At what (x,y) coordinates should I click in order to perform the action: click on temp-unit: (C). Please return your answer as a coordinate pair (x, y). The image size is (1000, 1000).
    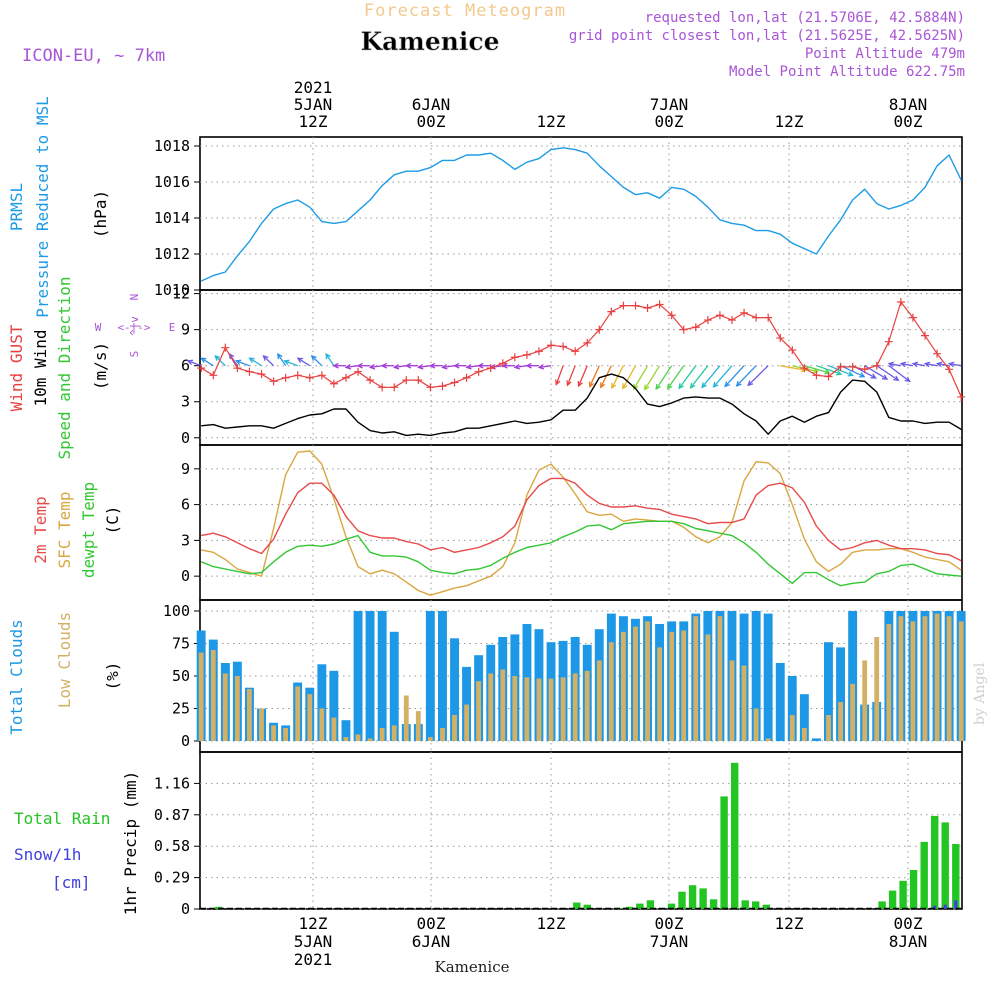
    Looking at the image, I should click on (112, 520).